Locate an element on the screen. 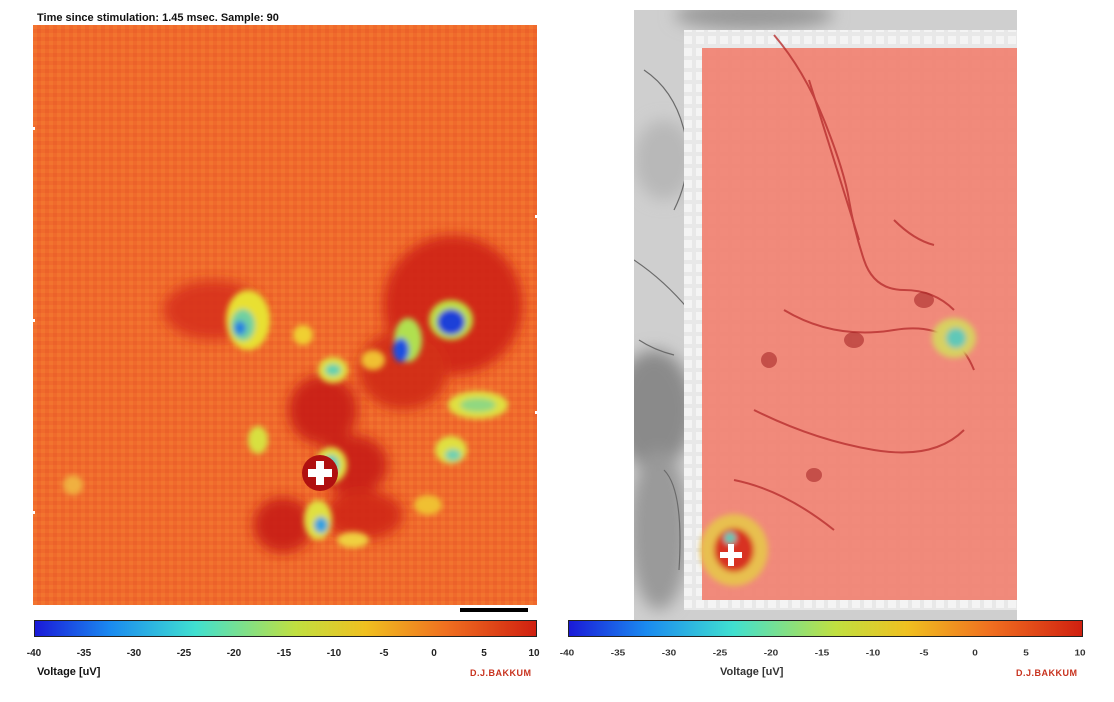  left-colorbar is located at coordinates (285, 628).